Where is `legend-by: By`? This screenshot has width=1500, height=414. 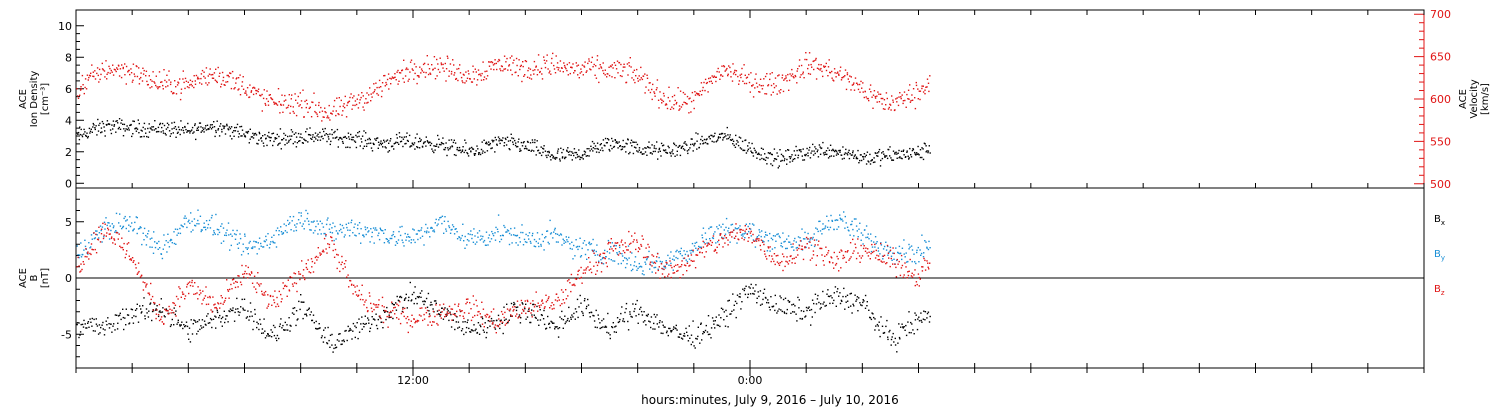 legend-by: By is located at coordinates (1439, 255).